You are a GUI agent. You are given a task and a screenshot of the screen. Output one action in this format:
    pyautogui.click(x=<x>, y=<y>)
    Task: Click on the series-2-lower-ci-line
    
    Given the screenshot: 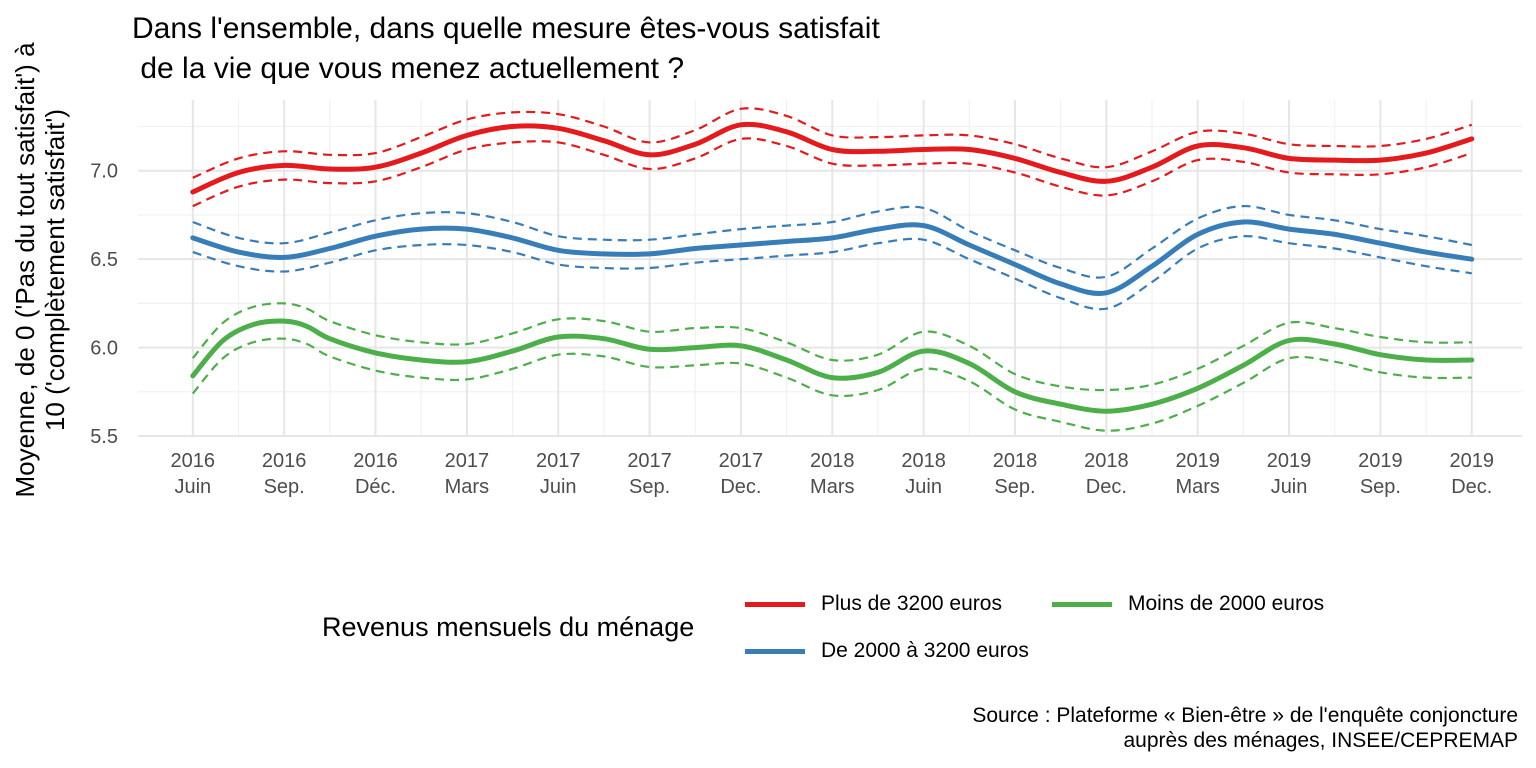 What is the action you would take?
    pyautogui.click(x=831, y=384)
    